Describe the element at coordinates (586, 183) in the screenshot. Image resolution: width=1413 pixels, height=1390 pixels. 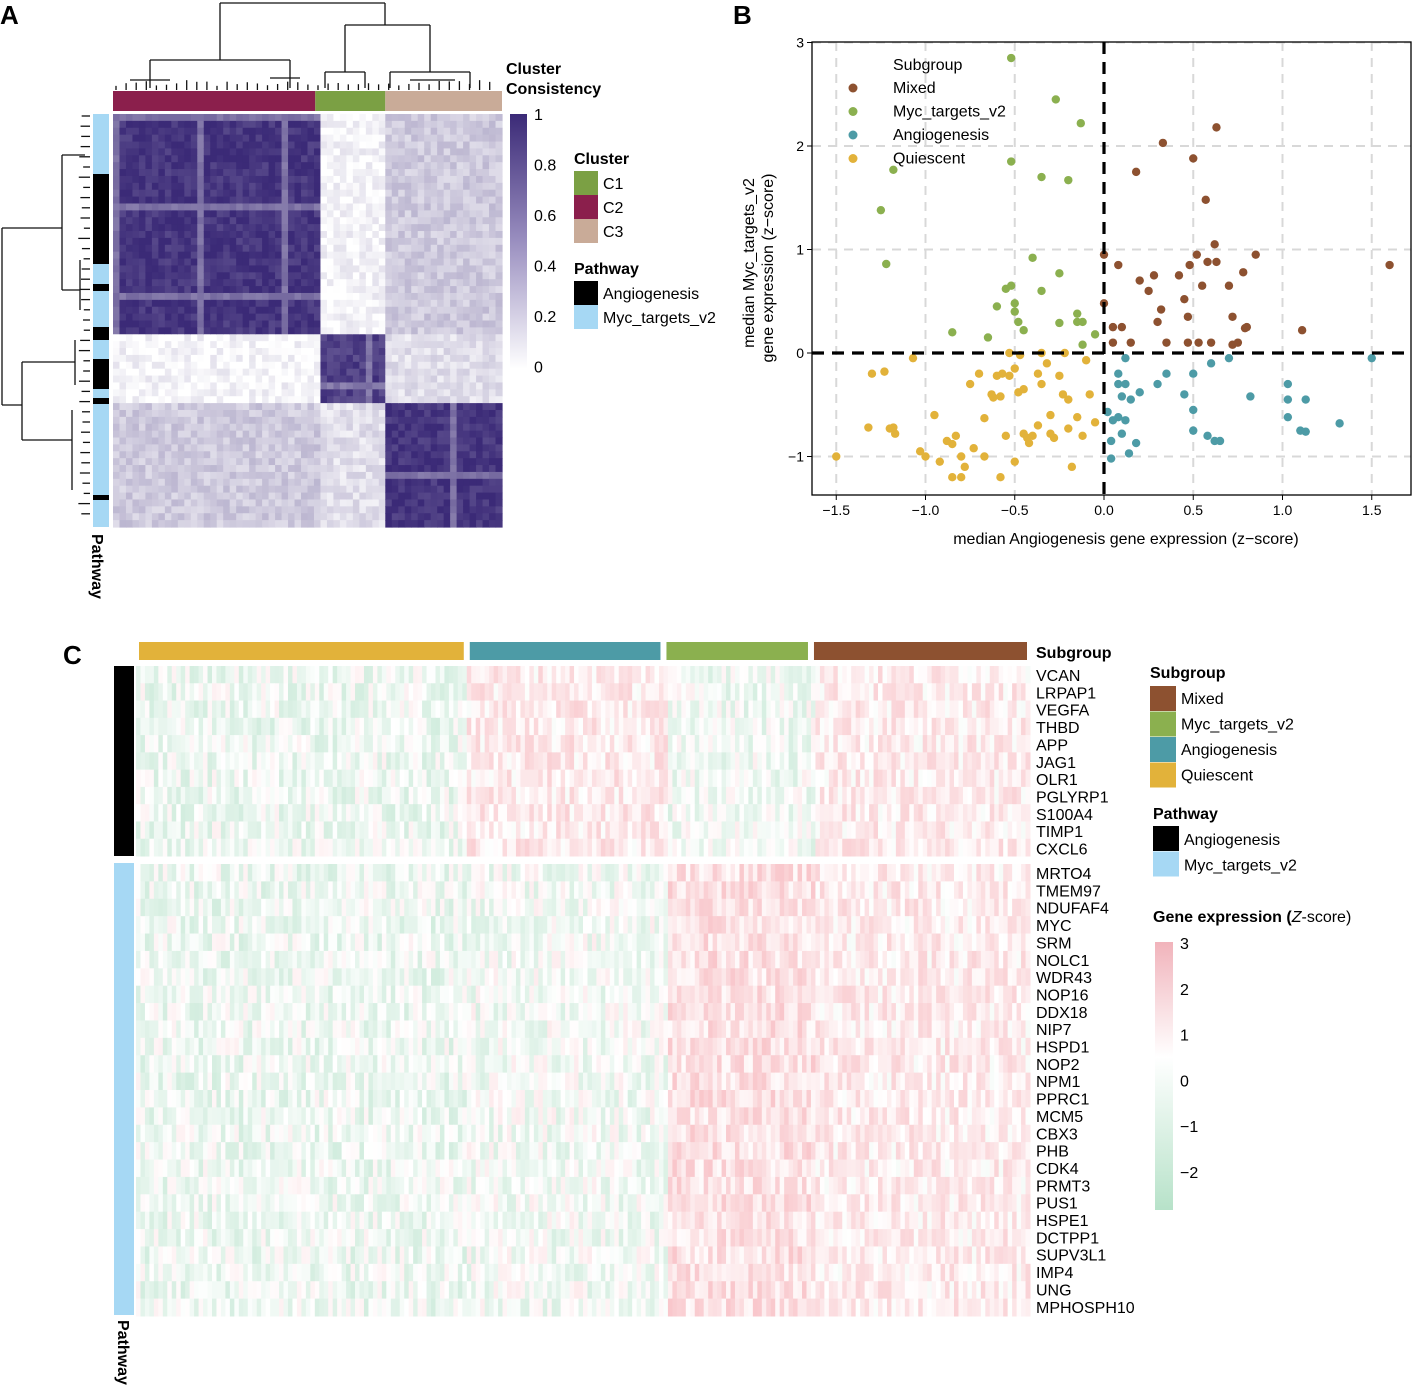
I see `cluster-legend-swatch-C1` at that location.